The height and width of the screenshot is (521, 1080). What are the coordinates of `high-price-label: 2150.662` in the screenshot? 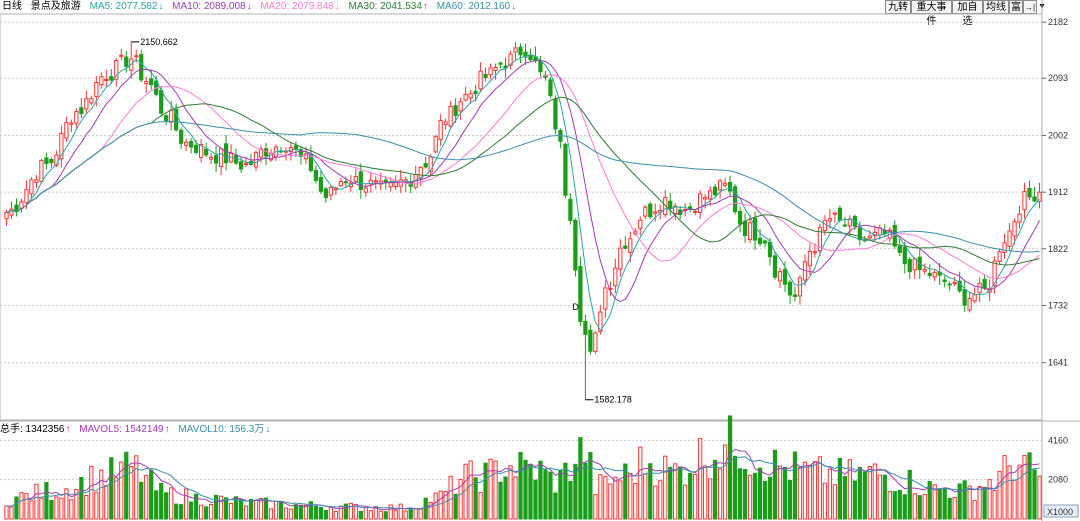 It's located at (159, 42).